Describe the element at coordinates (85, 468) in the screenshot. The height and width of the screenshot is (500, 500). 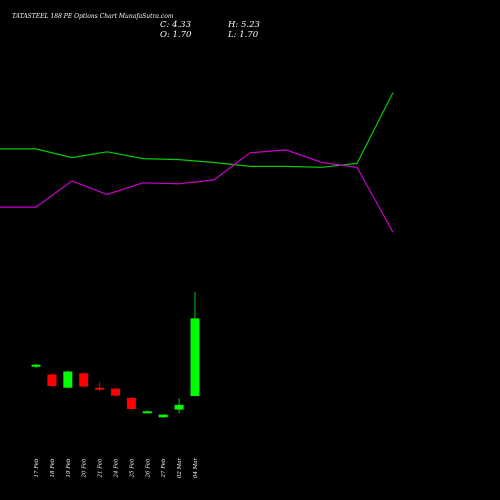
I see `x-tick-label: 20 Feb` at that location.